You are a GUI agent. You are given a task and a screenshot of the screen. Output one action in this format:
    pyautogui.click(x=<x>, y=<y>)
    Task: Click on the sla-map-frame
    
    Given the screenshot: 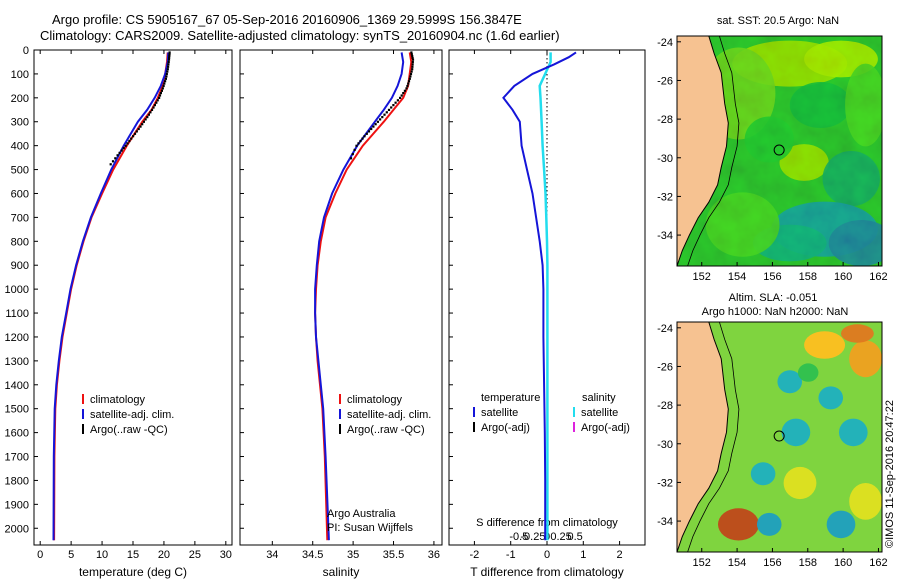 What is the action you would take?
    pyautogui.click(x=779, y=437)
    